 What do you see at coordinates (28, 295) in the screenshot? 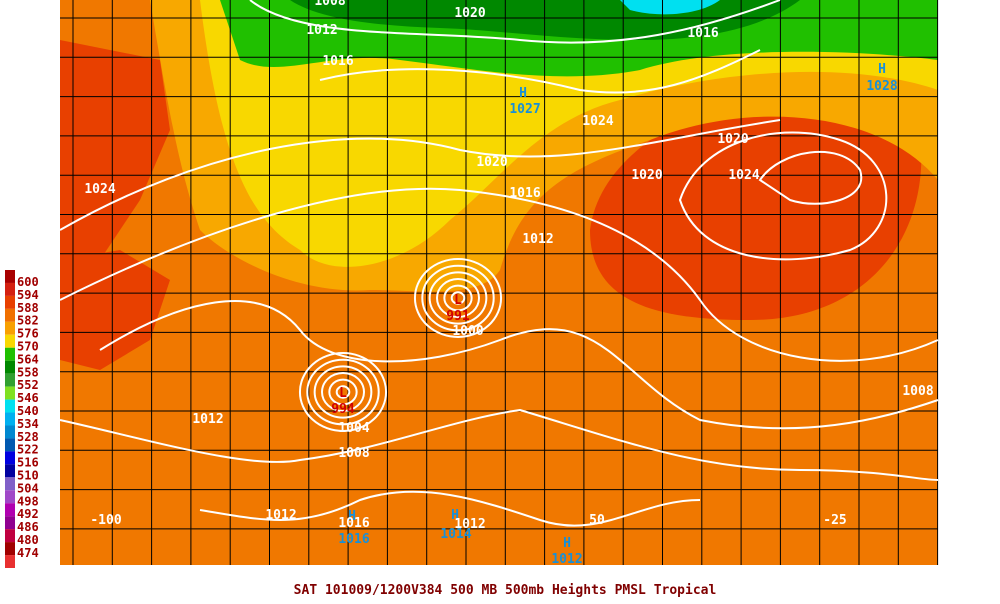
I see `legend-label: 594` at bounding box center [28, 295].